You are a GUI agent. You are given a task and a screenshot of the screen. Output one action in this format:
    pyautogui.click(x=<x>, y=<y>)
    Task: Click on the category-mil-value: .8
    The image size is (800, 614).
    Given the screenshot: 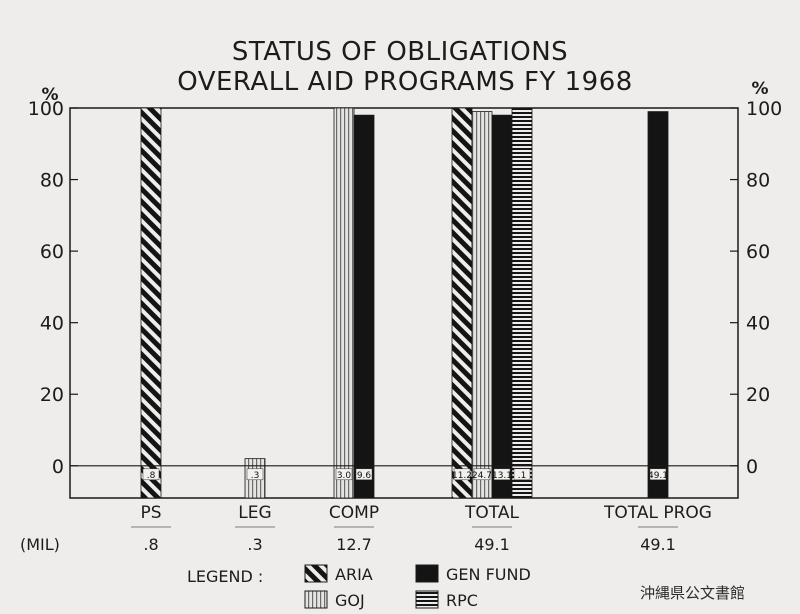 What is the action you would take?
    pyautogui.click(x=150, y=544)
    